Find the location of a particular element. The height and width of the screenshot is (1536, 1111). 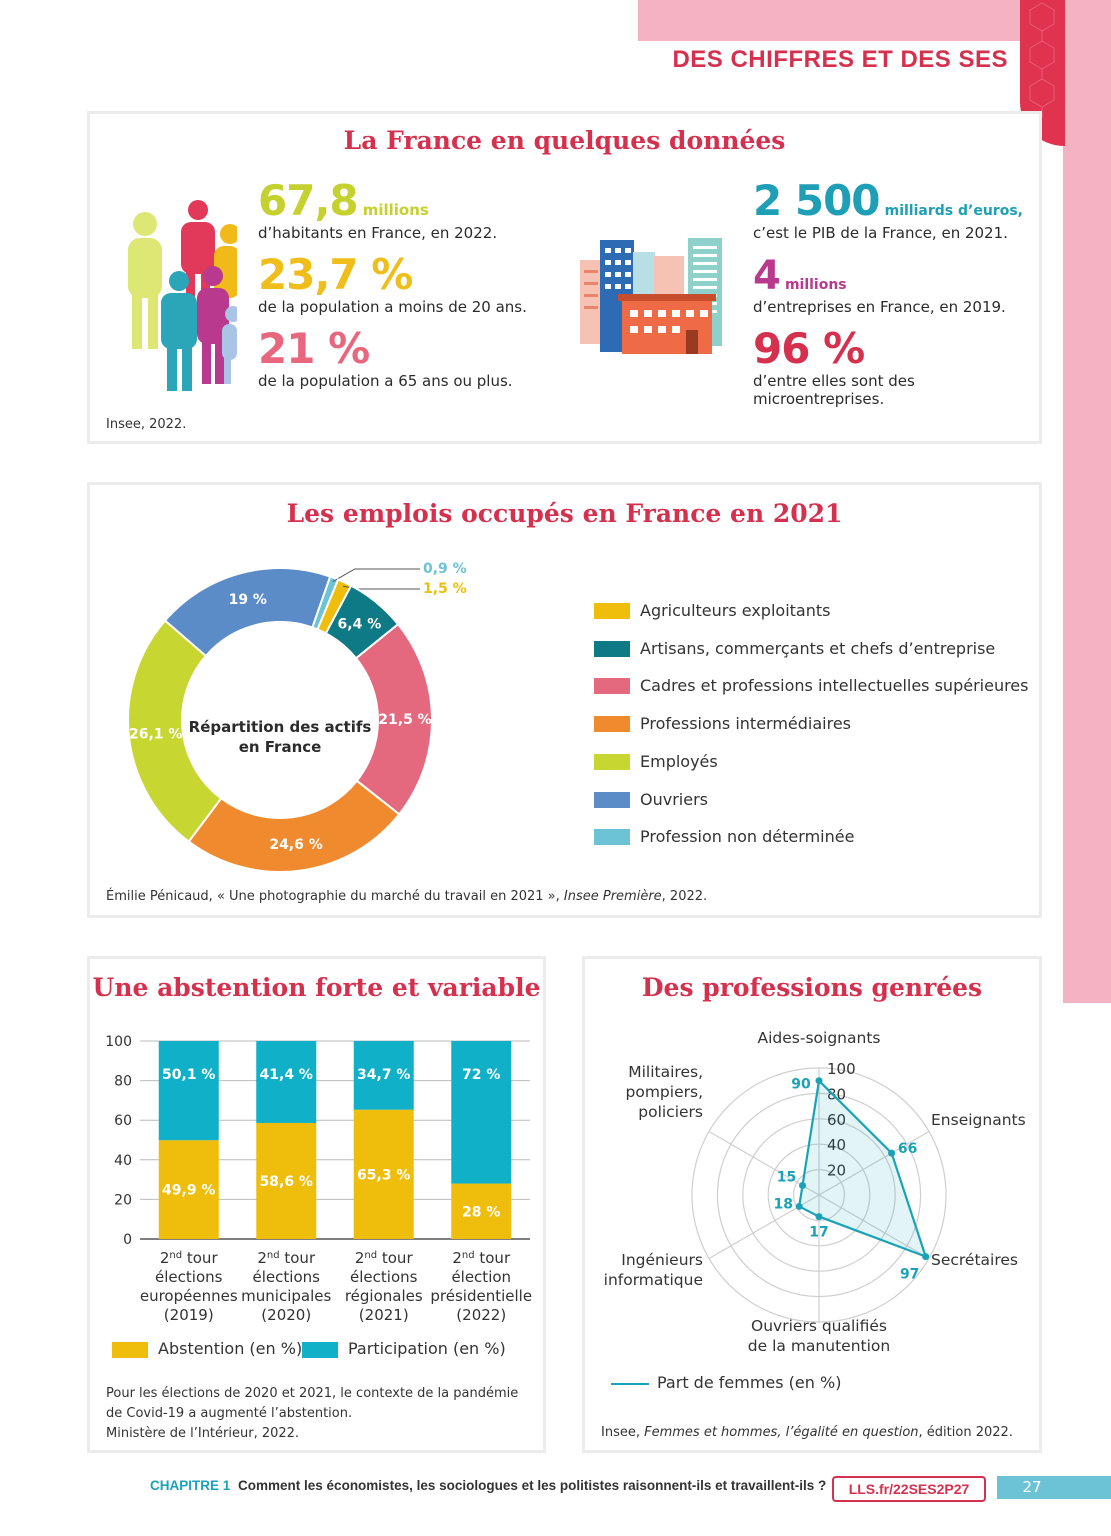

radar-axis-label: informatique is located at coordinates (653, 1280).